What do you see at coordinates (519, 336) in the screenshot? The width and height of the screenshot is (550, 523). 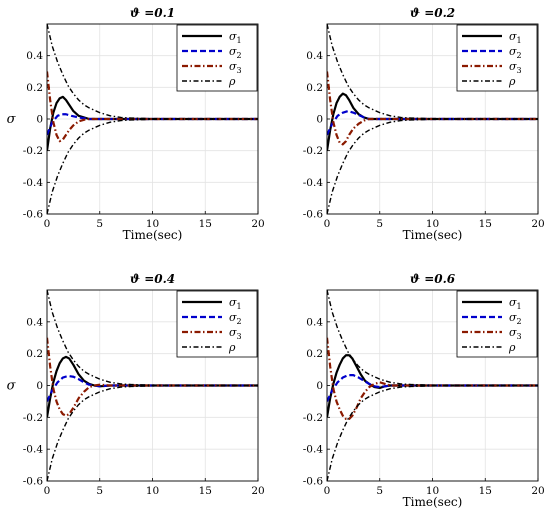 I see `legend-subscript: 3` at bounding box center [519, 336].